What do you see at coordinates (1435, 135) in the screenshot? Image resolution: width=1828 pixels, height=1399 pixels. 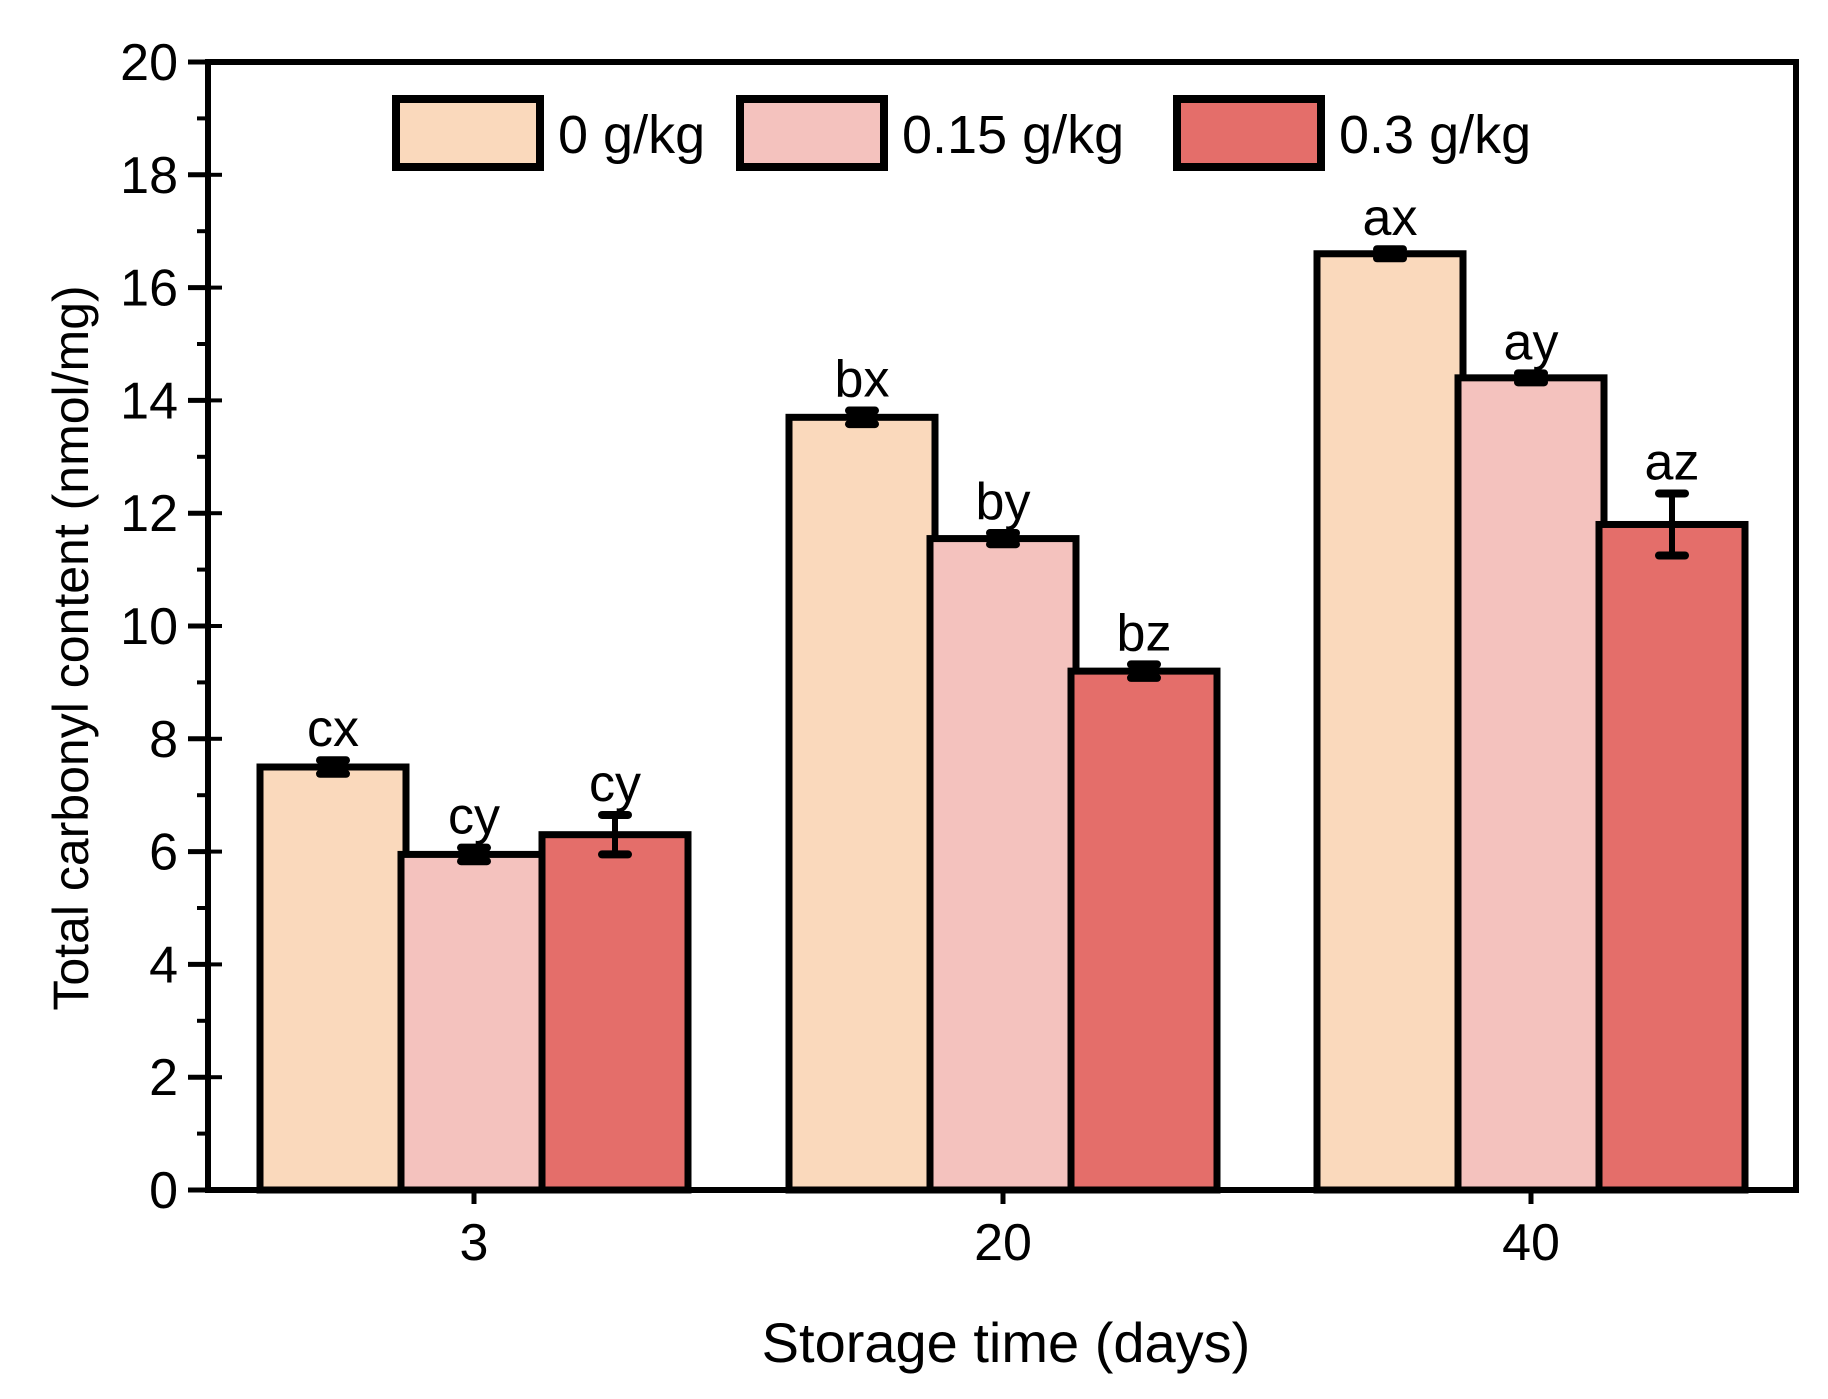 I see `legend-label: 0.3 g/kg` at bounding box center [1435, 135].